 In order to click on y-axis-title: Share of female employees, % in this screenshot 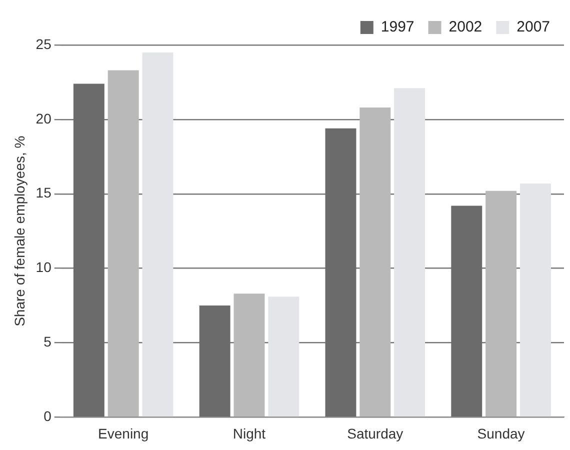, I will do `click(19, 231)`.